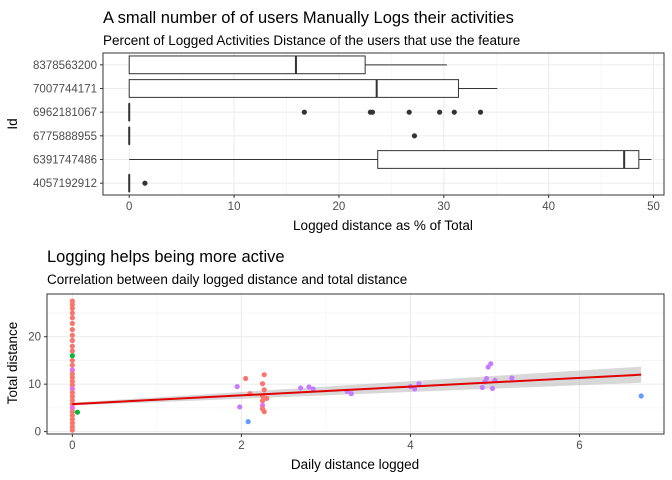  Describe the element at coordinates (241, 446) in the screenshot. I see `scatter-x-tick-label: 2` at that location.